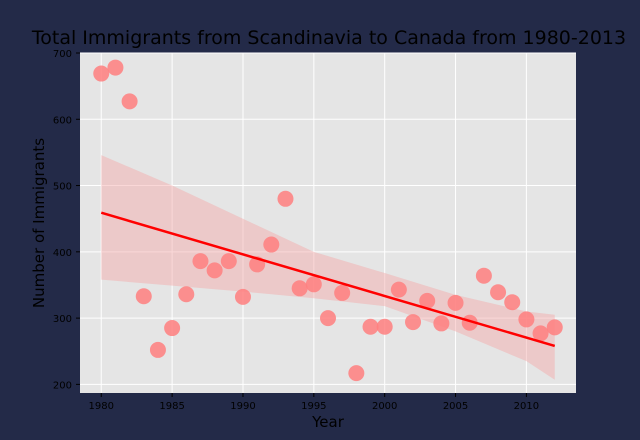 This screenshot has height=440, width=640. Describe the element at coordinates (101, 406) in the screenshot. I see `x-tick-label: 1980` at that location.